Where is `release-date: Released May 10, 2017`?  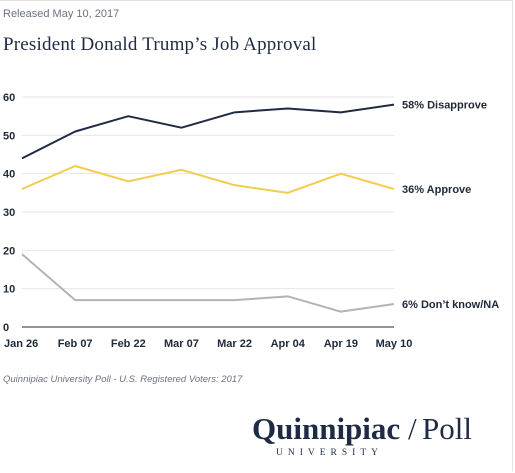
release-date: Released May 10, 2017 is located at coordinates (61, 14).